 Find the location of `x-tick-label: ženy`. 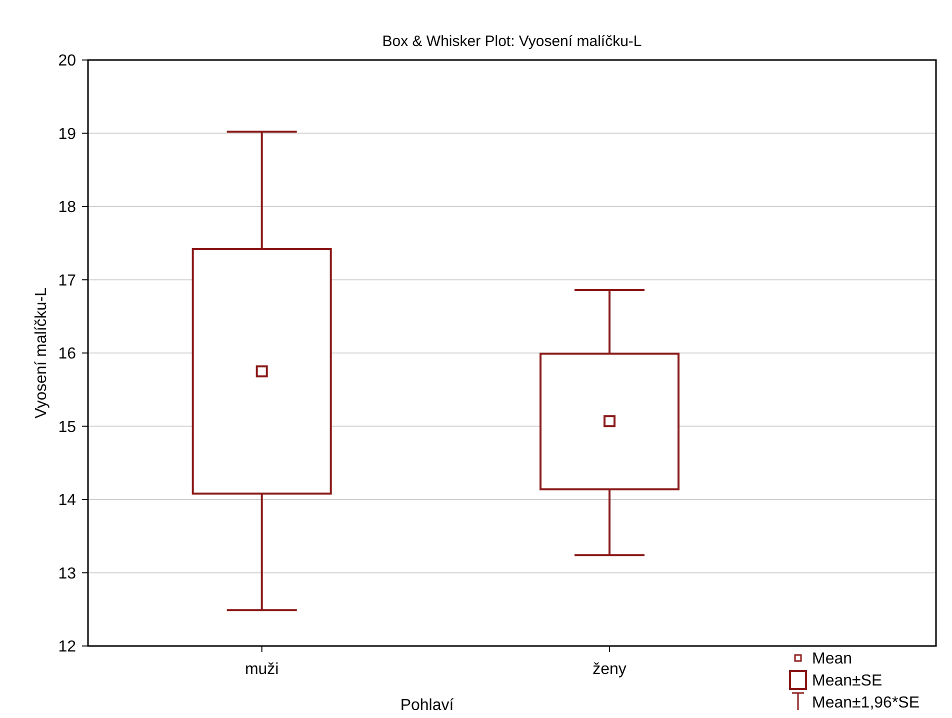

x-tick-label: ženy is located at coordinates (609, 669).